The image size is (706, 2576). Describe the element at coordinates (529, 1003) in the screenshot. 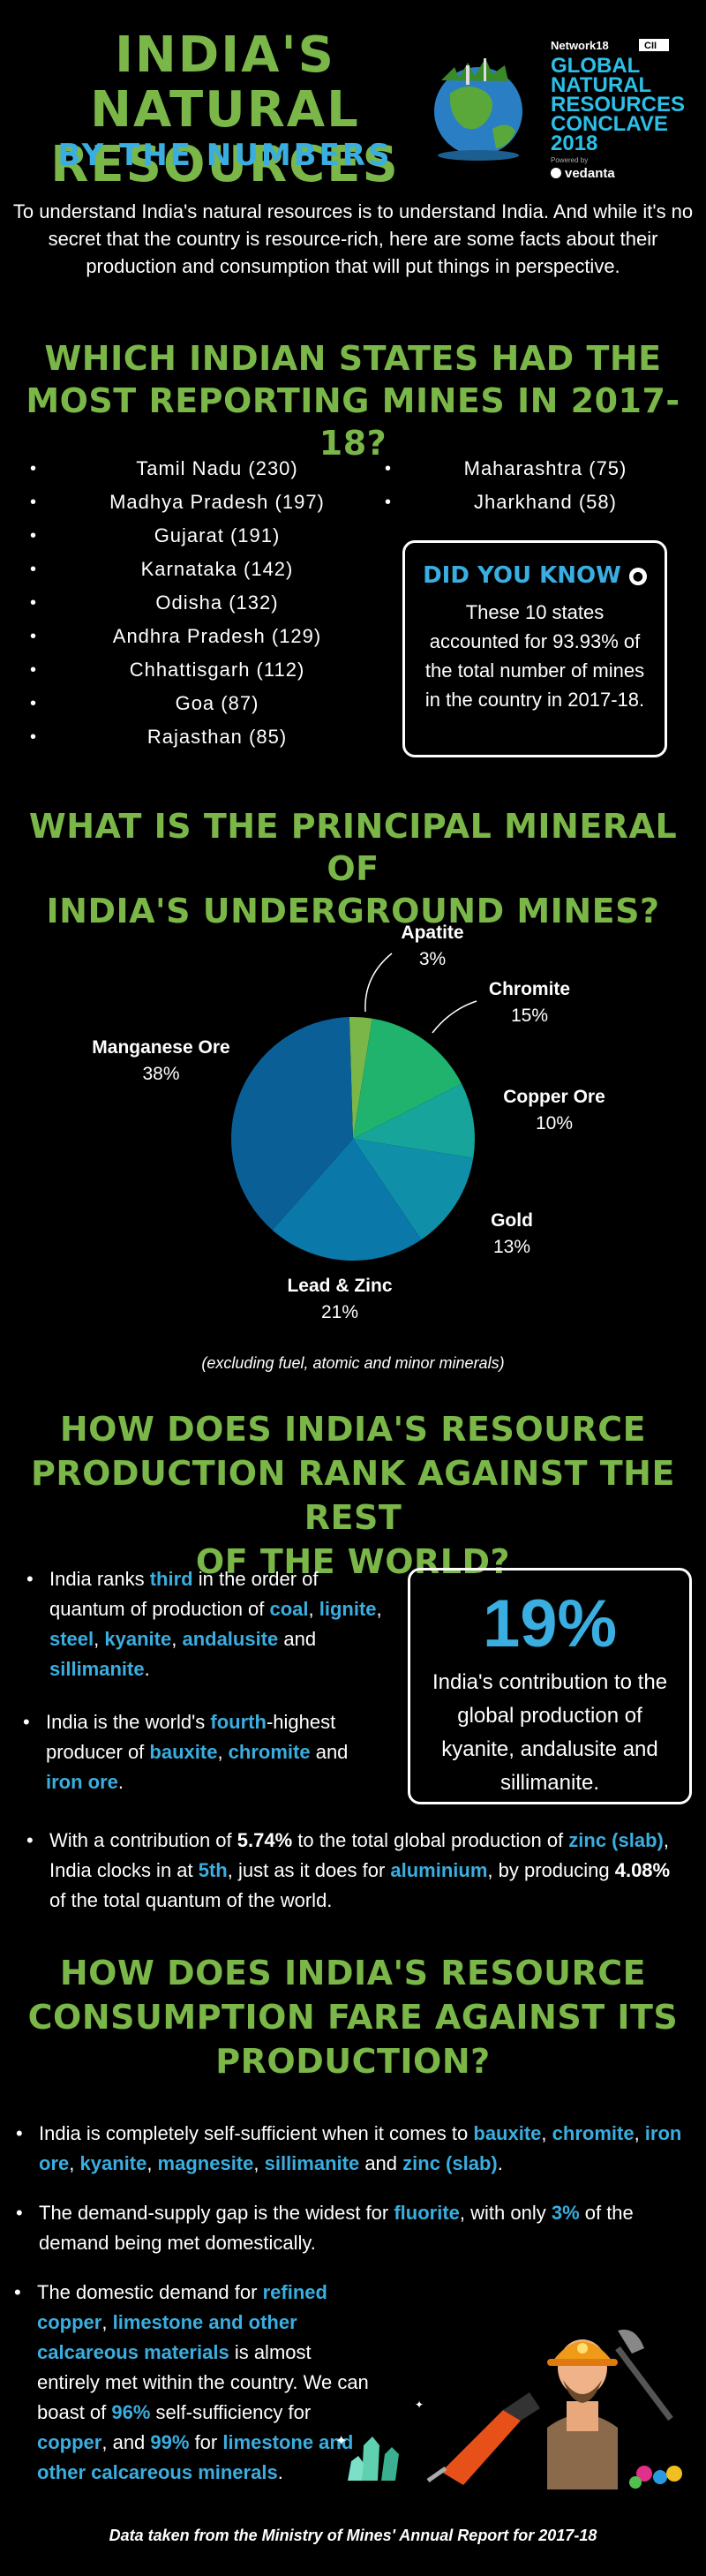

I see `pie-label-chromite: Chromite 15%` at that location.